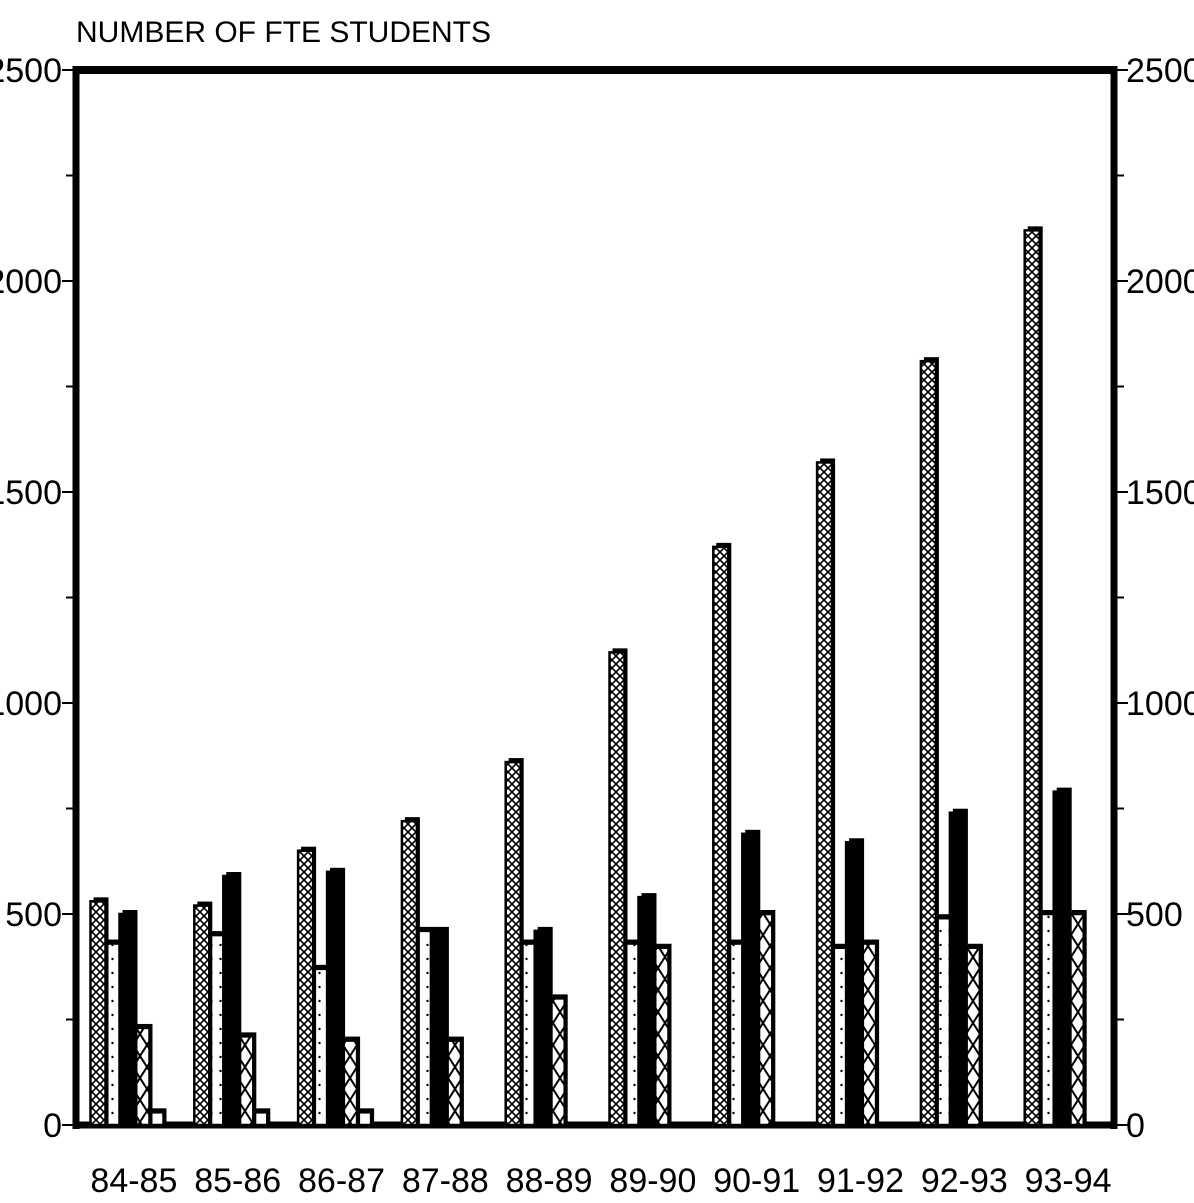 This screenshot has width=1194, height=1203. Describe the element at coordinates (964, 1181) in the screenshot. I see `x-tick-label: 92-93` at that location.